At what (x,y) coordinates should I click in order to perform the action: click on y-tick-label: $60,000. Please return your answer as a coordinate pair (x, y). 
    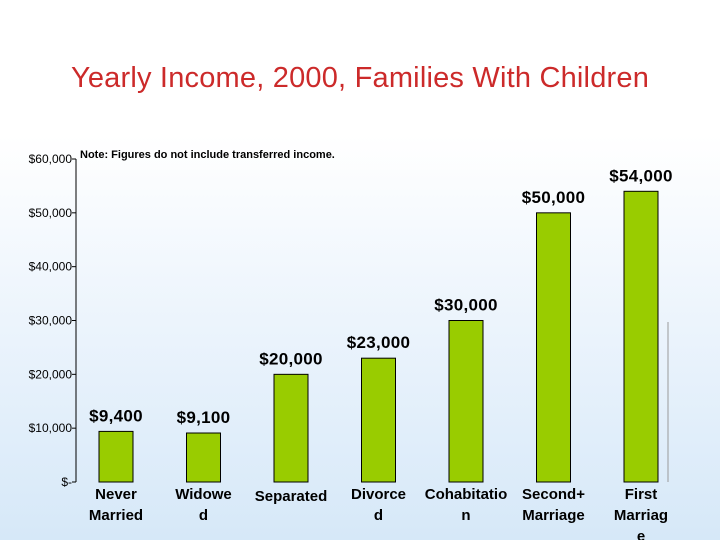
    Looking at the image, I should click on (51, 159).